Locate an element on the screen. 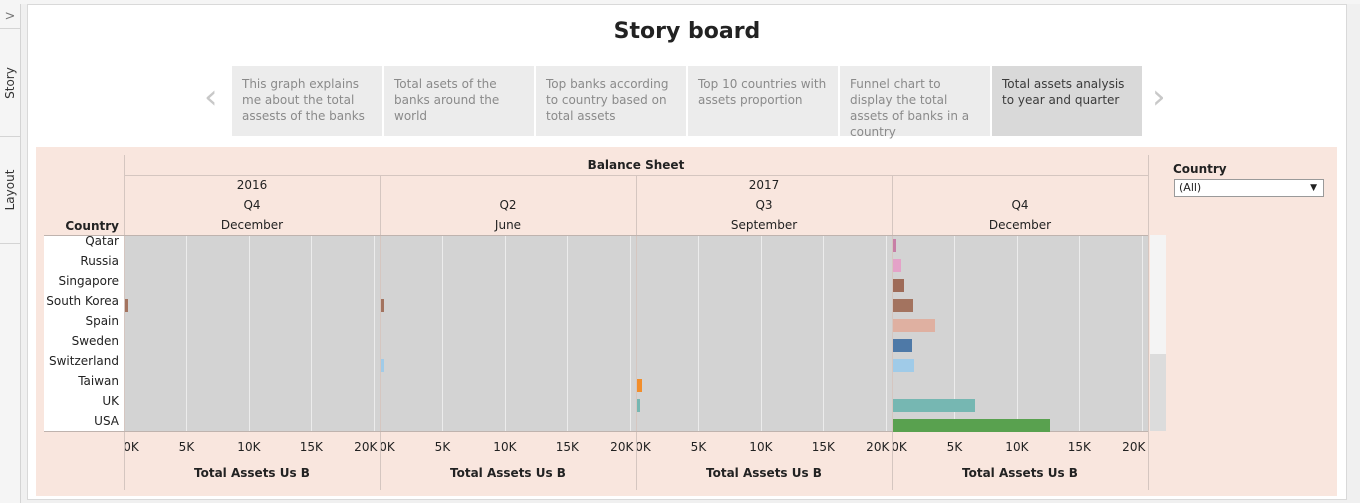  country-filter-dropdown: (All) ▼ is located at coordinates (1249, 188).